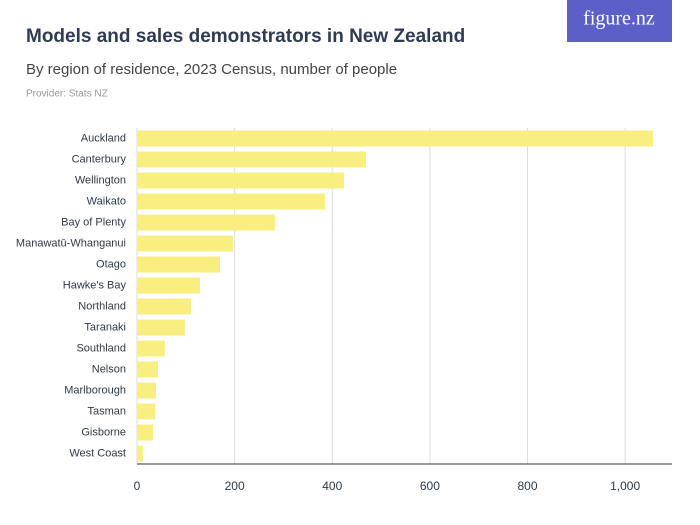 The width and height of the screenshot is (700, 525). Describe the element at coordinates (102, 306) in the screenshot. I see `y-tick-label: Northland` at that location.